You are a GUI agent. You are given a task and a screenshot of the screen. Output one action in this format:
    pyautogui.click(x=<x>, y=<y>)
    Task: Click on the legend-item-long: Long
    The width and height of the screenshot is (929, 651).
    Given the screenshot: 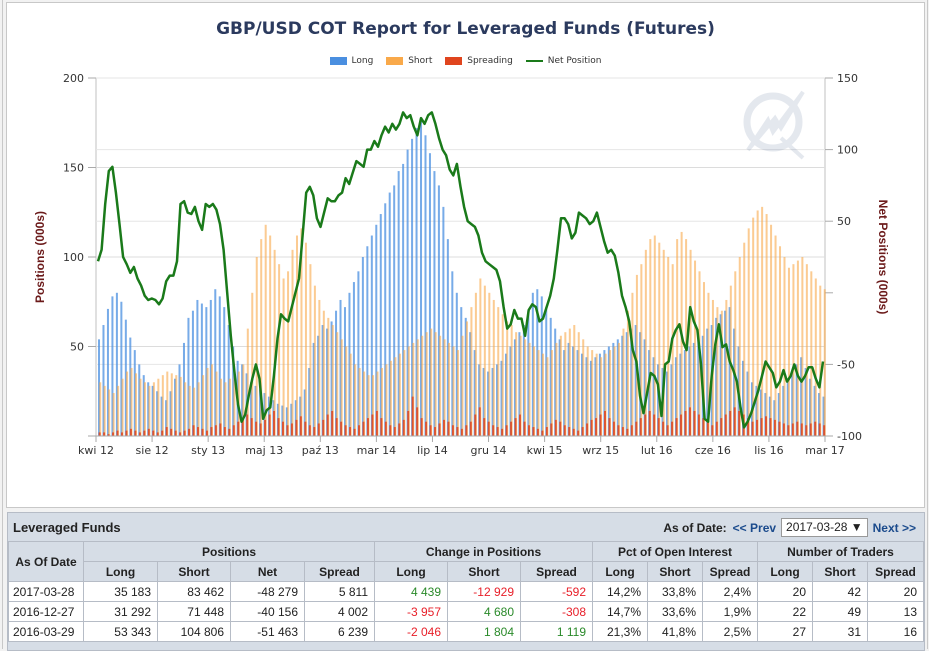 What is the action you would take?
    pyautogui.click(x=351, y=61)
    